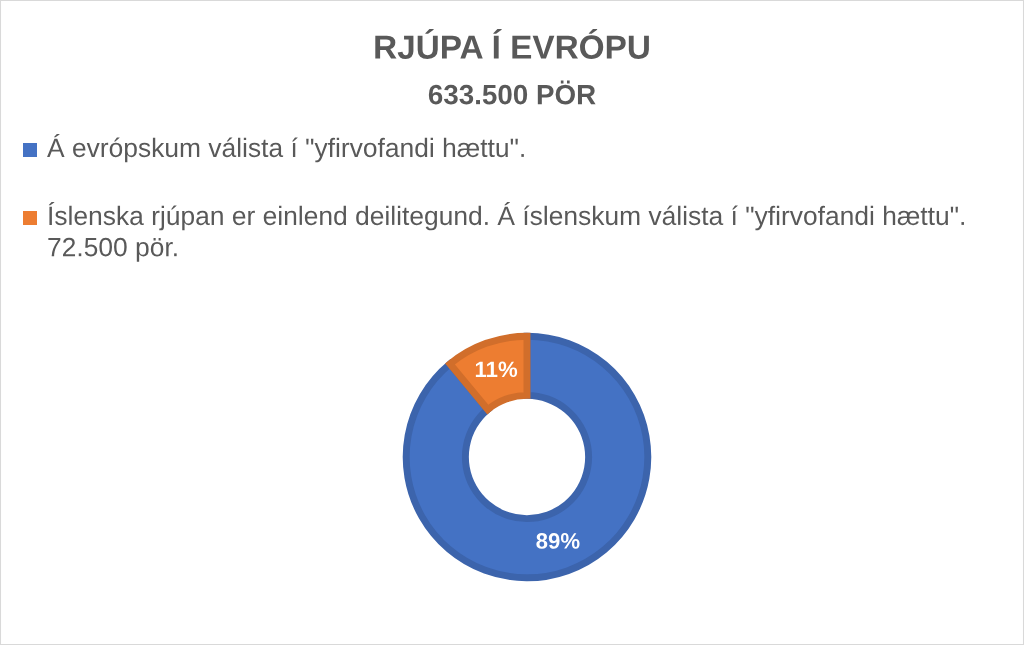  I want to click on chart-title: RJÚPA Í EVRÓPU, so click(512, 44).